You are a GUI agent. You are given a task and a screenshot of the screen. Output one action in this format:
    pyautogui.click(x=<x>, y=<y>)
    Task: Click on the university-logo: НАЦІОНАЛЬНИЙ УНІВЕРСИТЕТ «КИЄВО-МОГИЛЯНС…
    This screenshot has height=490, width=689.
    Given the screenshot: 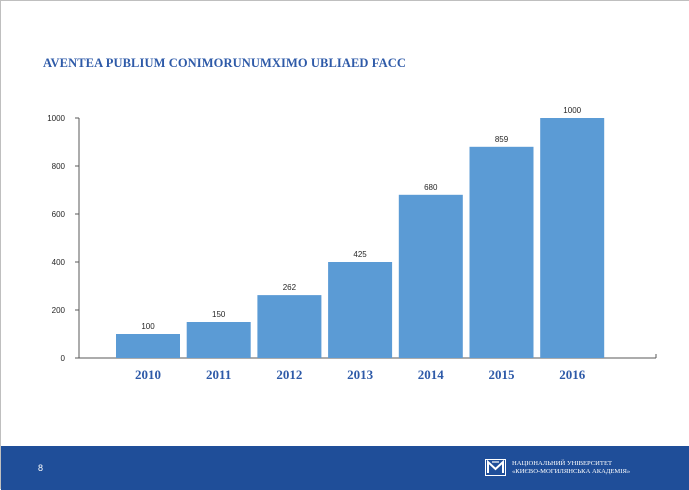 What is the action you would take?
    pyautogui.click(x=557, y=467)
    